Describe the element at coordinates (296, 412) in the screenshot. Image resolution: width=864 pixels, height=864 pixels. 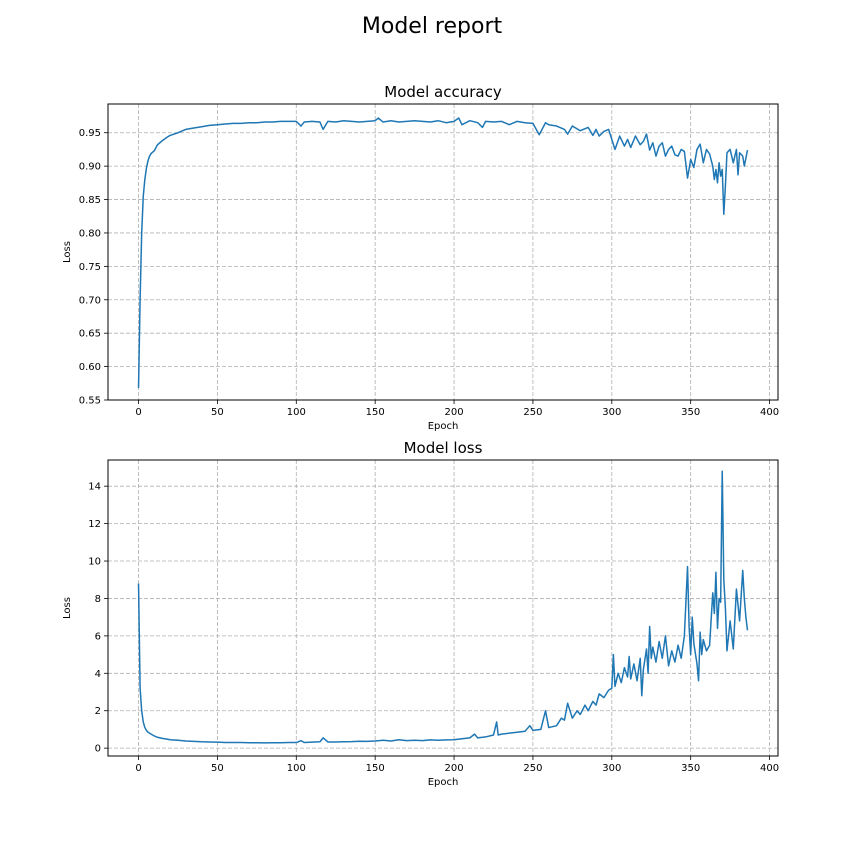
I see `accuracy-xtick-label: 100` at that location.